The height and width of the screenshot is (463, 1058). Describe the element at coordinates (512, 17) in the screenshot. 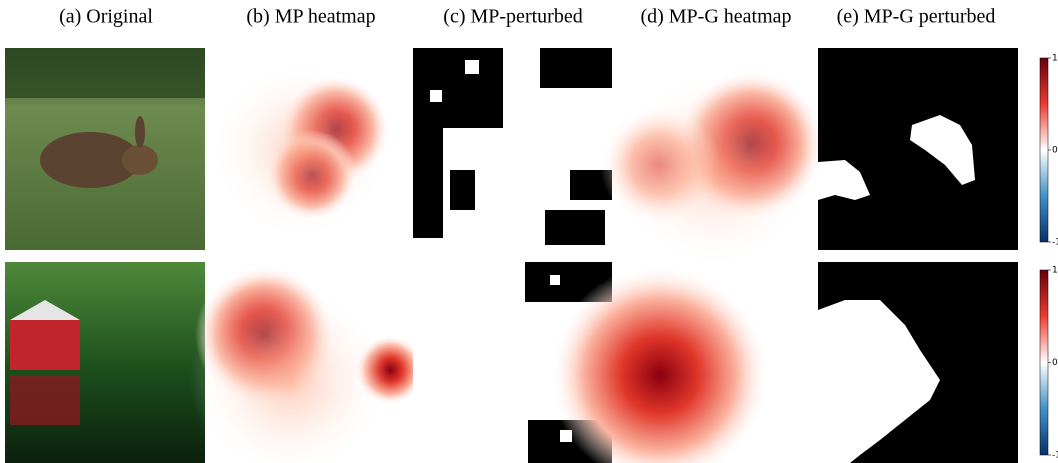

I see `caption: (c) MP-perturbed` at that location.